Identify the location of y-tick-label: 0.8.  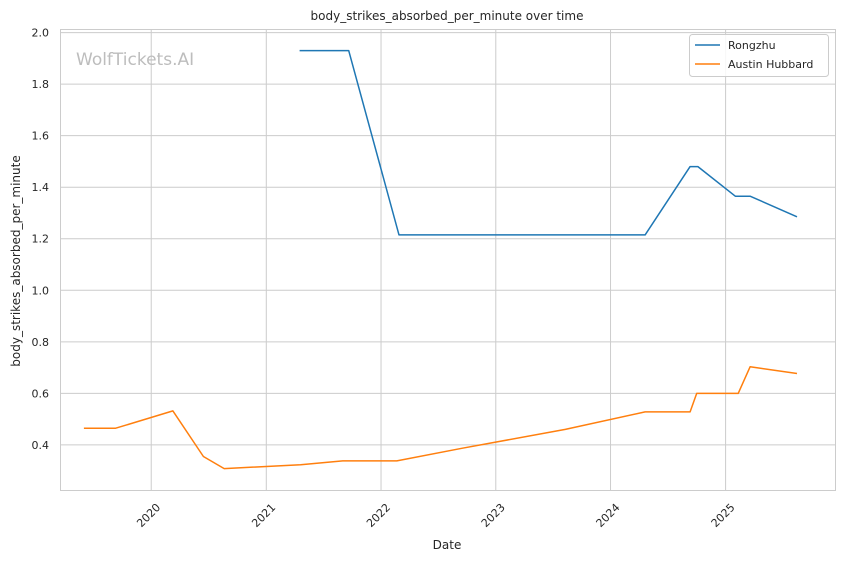
(41, 342).